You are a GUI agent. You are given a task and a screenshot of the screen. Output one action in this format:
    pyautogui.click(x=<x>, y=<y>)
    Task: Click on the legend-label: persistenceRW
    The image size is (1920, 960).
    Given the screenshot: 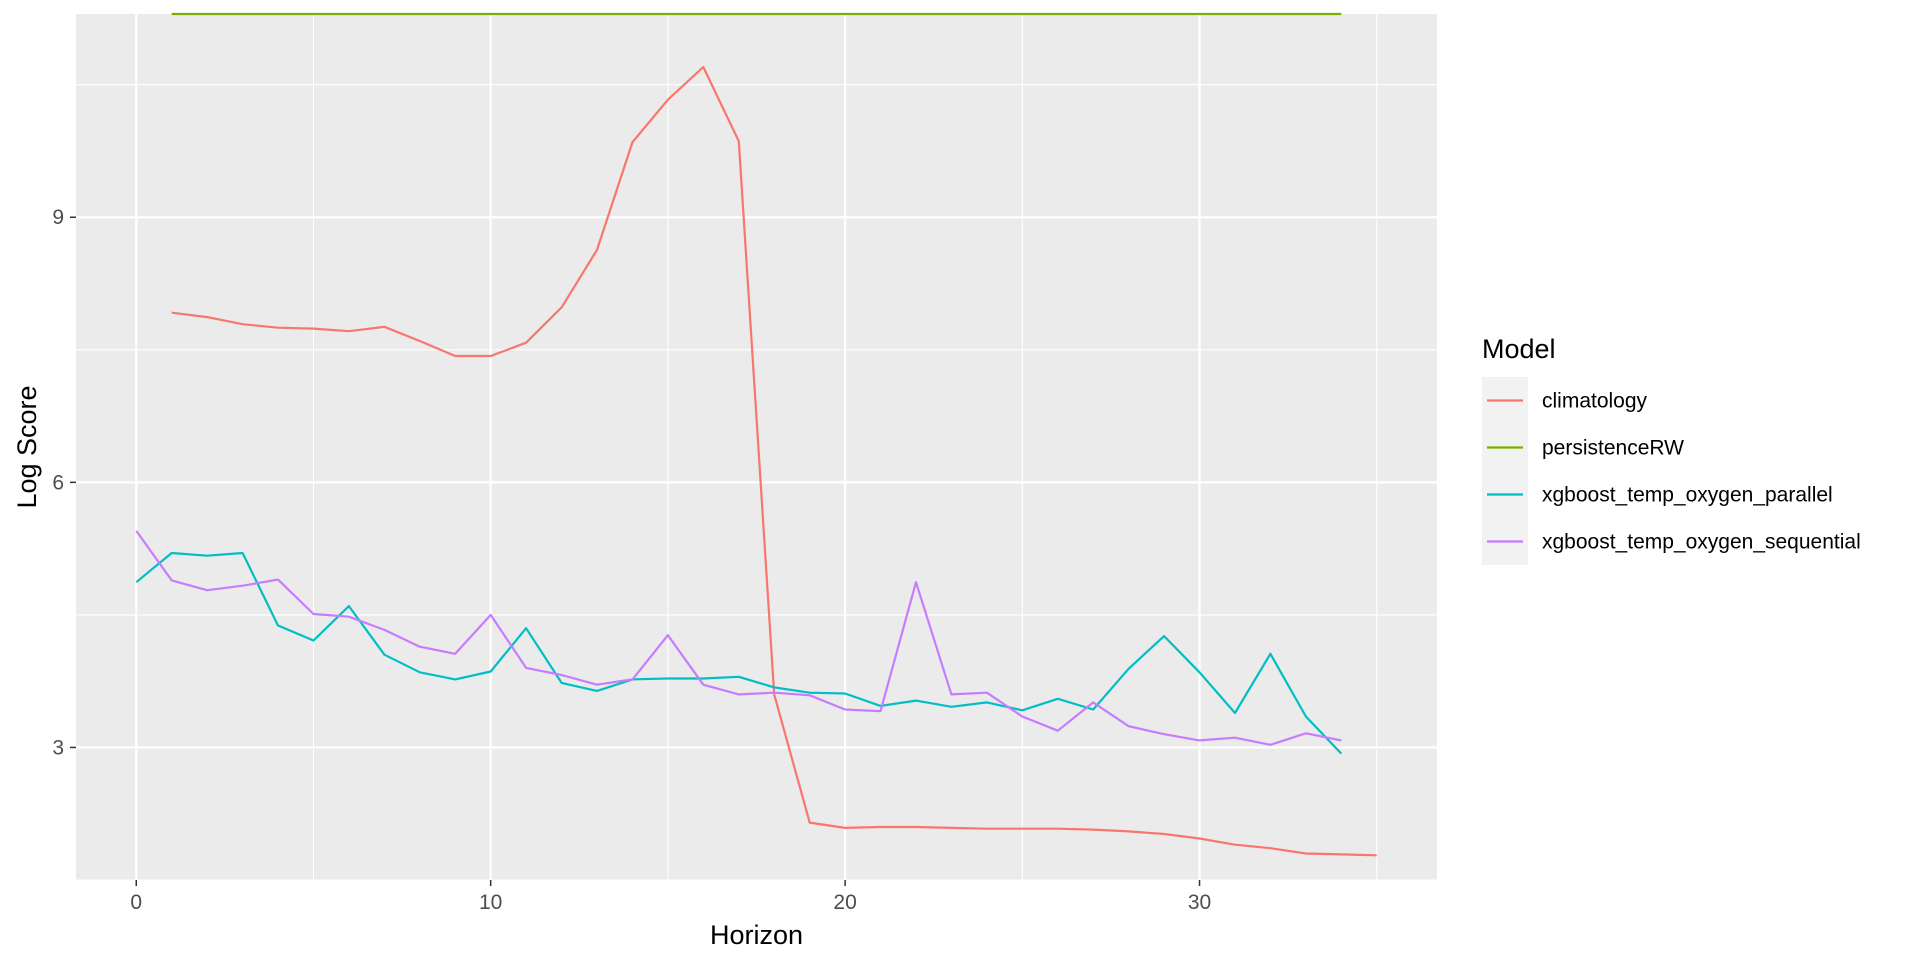 What is the action you would take?
    pyautogui.click(x=1613, y=448)
    